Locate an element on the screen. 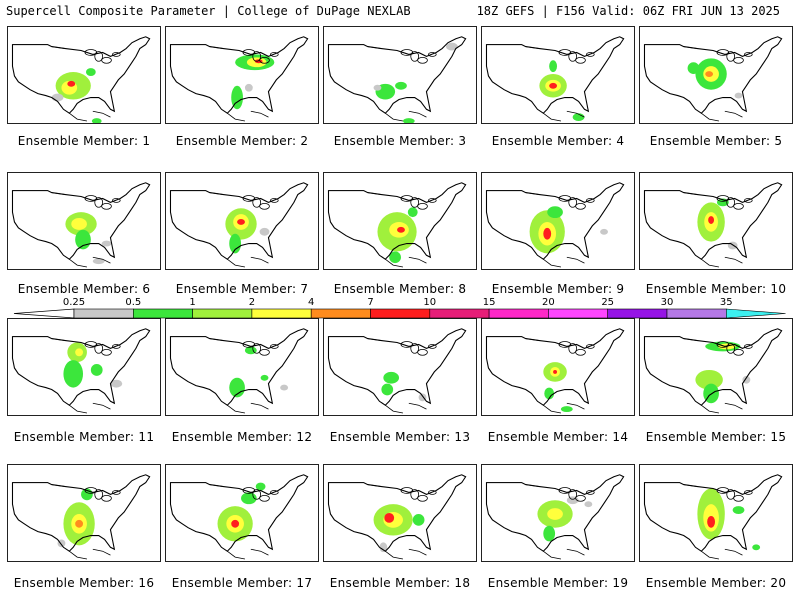  member-label: Ensemble Member: 9 is located at coordinates (558, 289).